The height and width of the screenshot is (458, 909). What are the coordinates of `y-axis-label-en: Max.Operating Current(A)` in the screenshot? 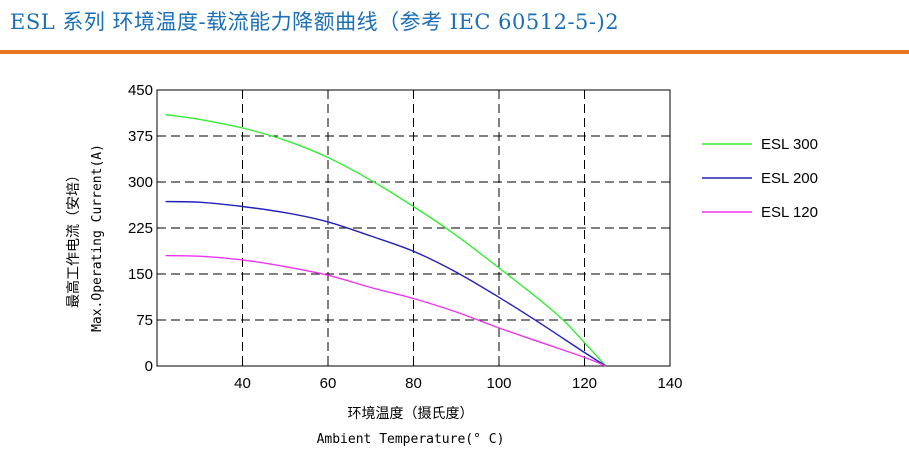 It's located at (97, 238).